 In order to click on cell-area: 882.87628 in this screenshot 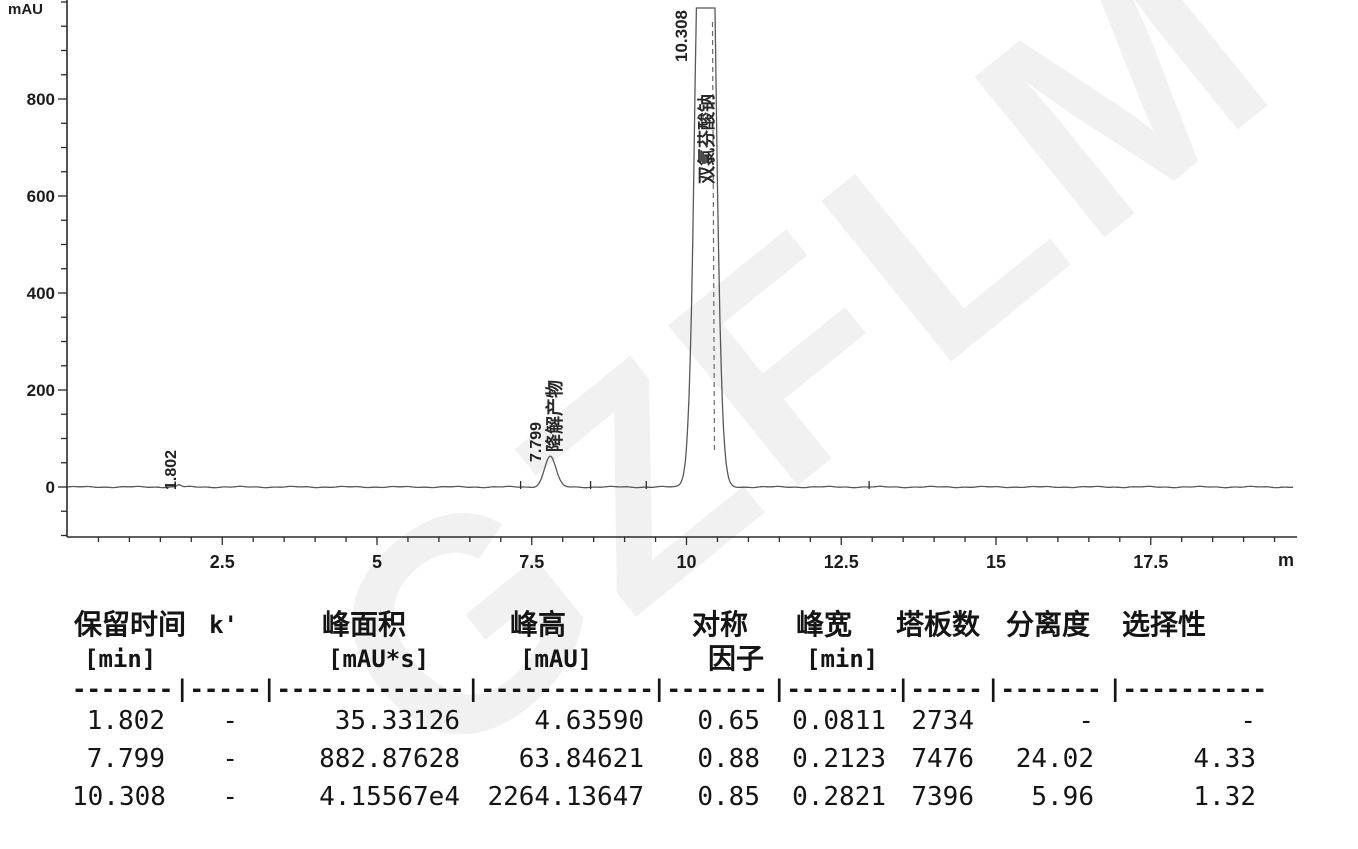, I will do `click(389, 759)`.